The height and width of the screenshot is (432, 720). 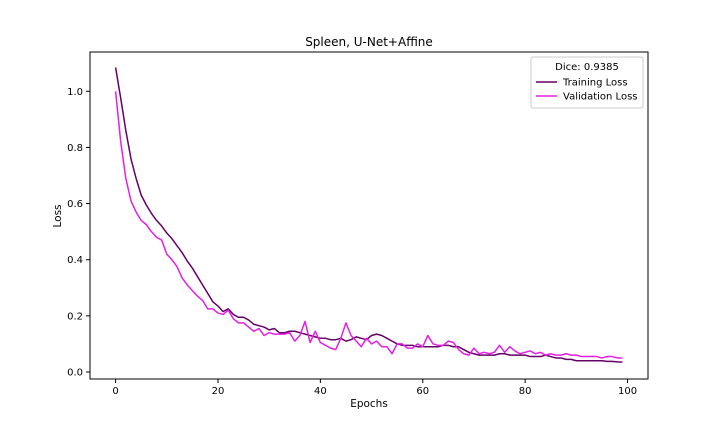 I want to click on x-ticks: 0 20 40 60 80 100, so click(x=374, y=388).